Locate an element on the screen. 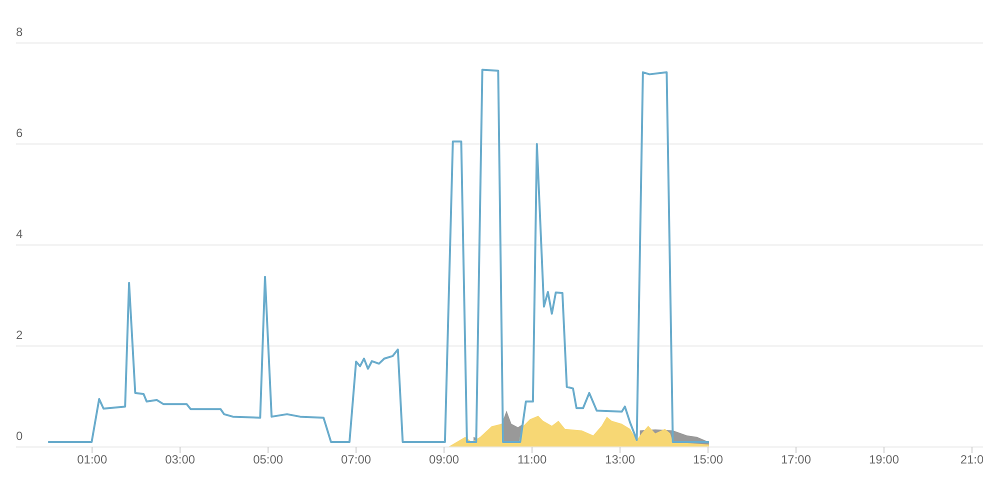  y-tick-label: 6 is located at coordinates (19, 133).